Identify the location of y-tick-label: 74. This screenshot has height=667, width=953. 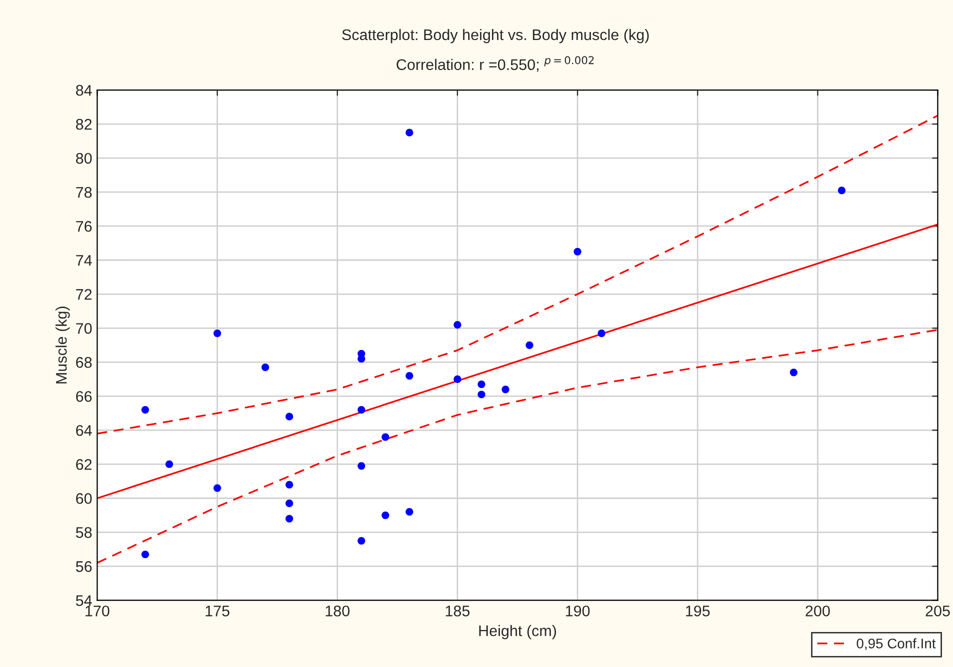
(84, 260).